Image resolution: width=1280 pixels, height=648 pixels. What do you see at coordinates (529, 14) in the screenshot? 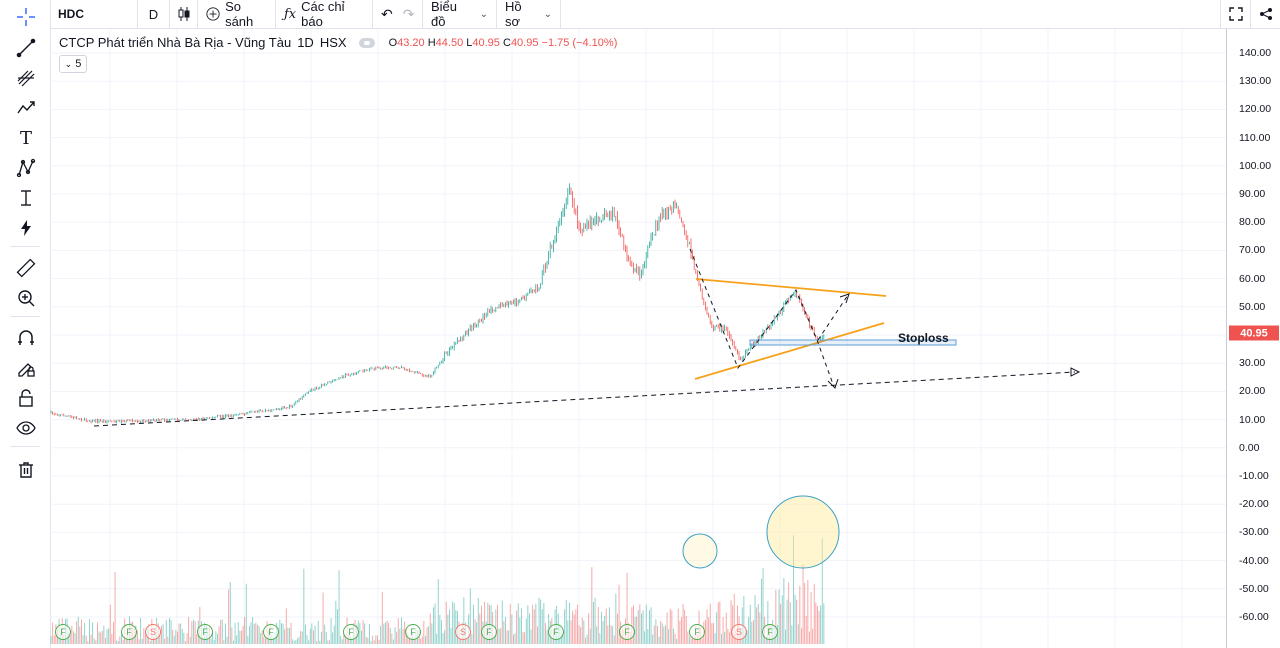
I see `profile-menu-button: Hồ sơ ⌄` at bounding box center [529, 14].